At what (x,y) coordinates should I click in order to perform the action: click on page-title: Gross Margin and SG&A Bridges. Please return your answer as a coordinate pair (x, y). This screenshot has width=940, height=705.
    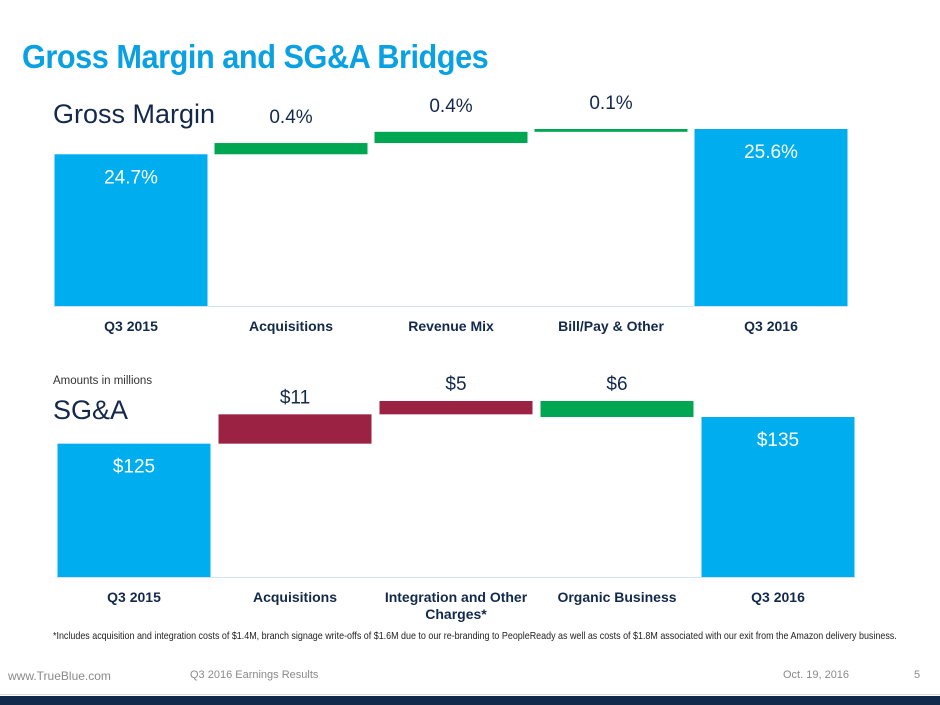
    Looking at the image, I should click on (255, 56).